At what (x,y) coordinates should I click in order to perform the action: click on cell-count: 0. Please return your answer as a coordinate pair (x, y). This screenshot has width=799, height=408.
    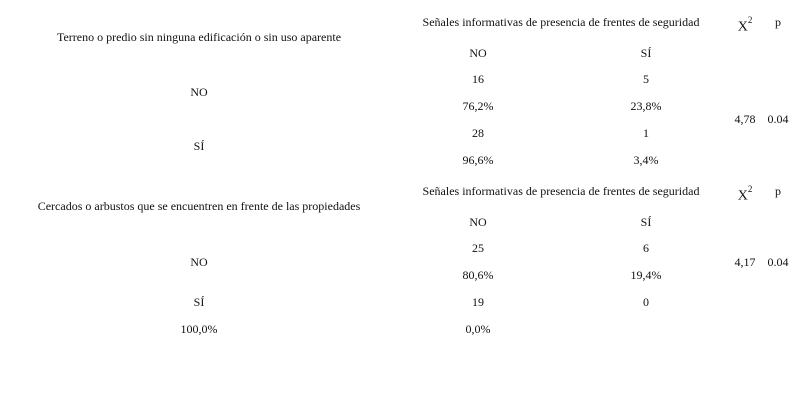
    Looking at the image, I should click on (646, 302).